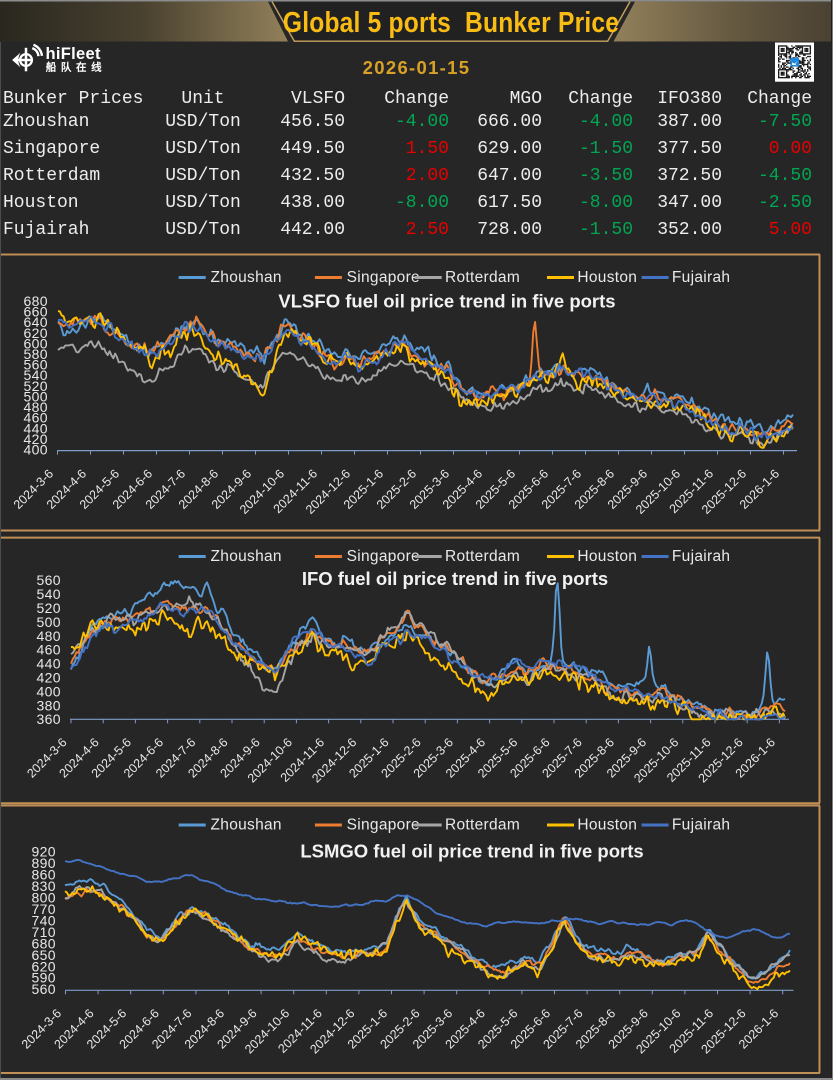 Image resolution: width=833 pixels, height=1080 pixels. Describe the element at coordinates (43, 978) in the screenshot. I see `svg-text: 590` at that location.